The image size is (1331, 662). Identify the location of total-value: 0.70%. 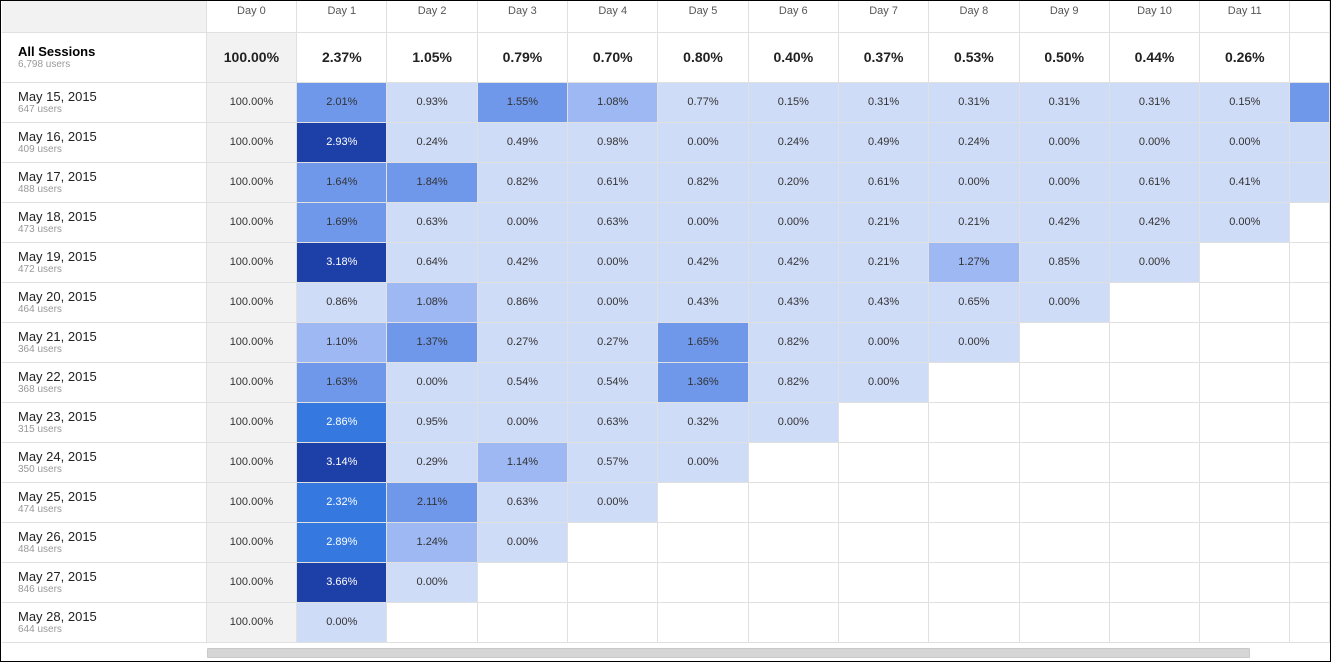
(613, 57).